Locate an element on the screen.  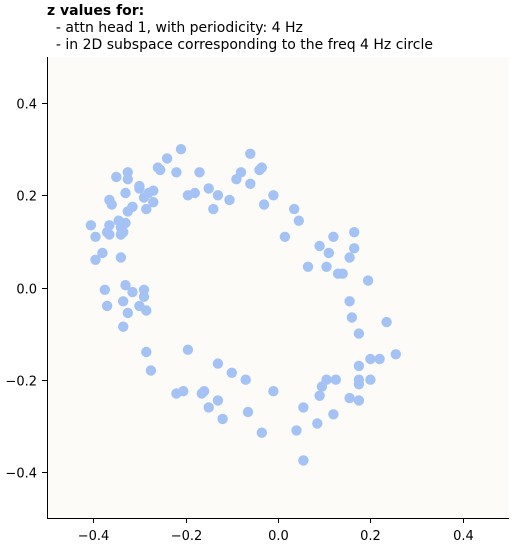
y-tick-label-2: 0.0 is located at coordinates (26, 290).